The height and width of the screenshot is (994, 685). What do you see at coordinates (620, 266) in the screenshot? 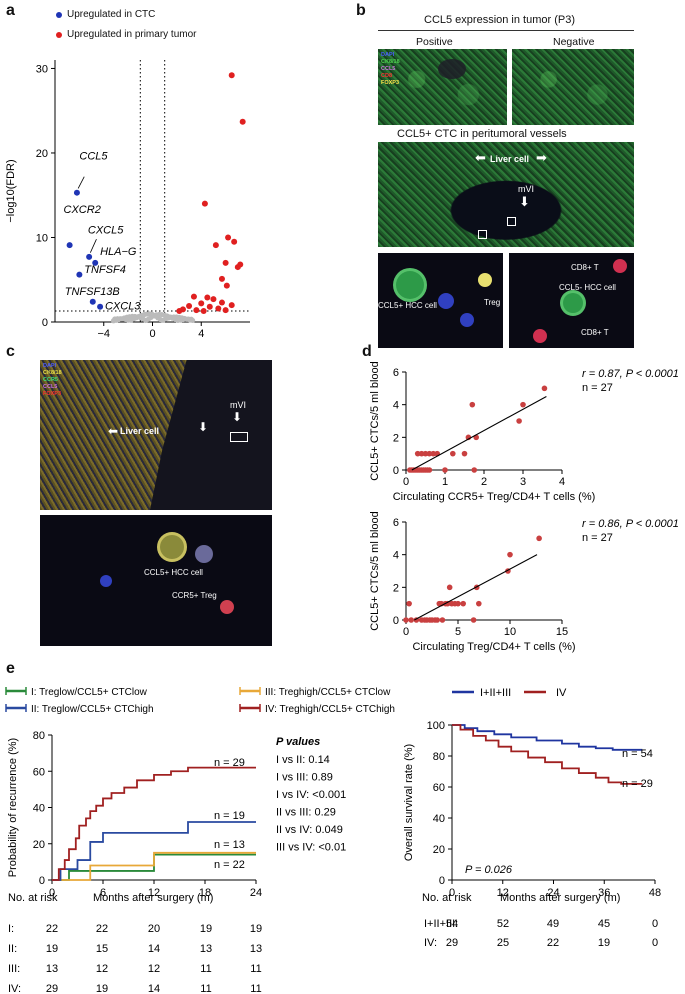
I see `cd8-cell` at bounding box center [620, 266].